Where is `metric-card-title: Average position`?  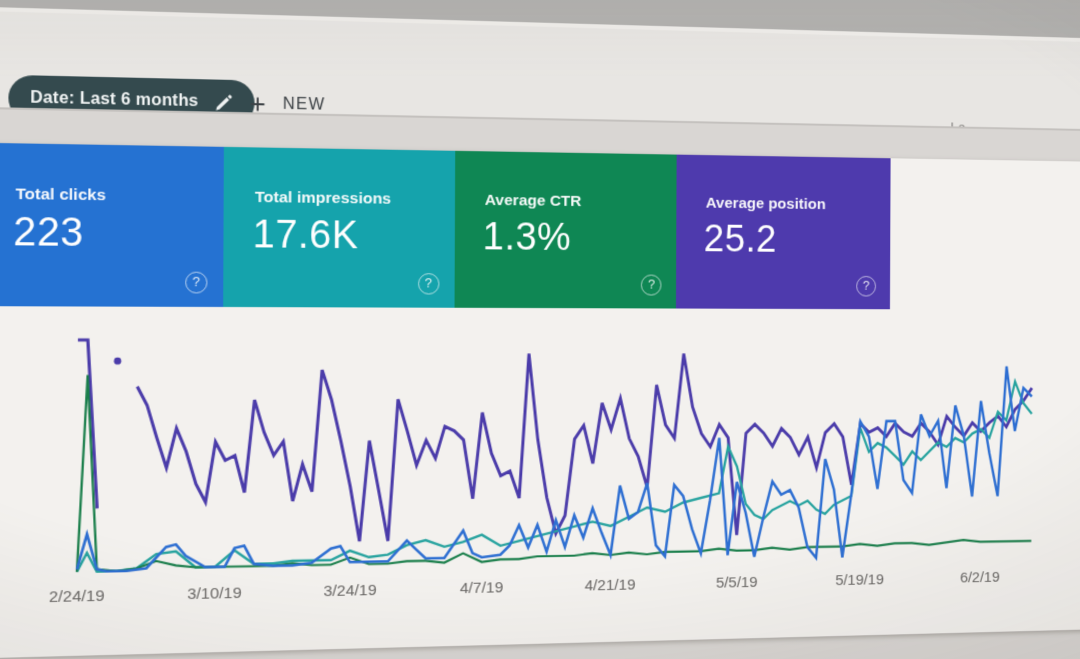
metric-card-title: Average position is located at coordinates (765, 204).